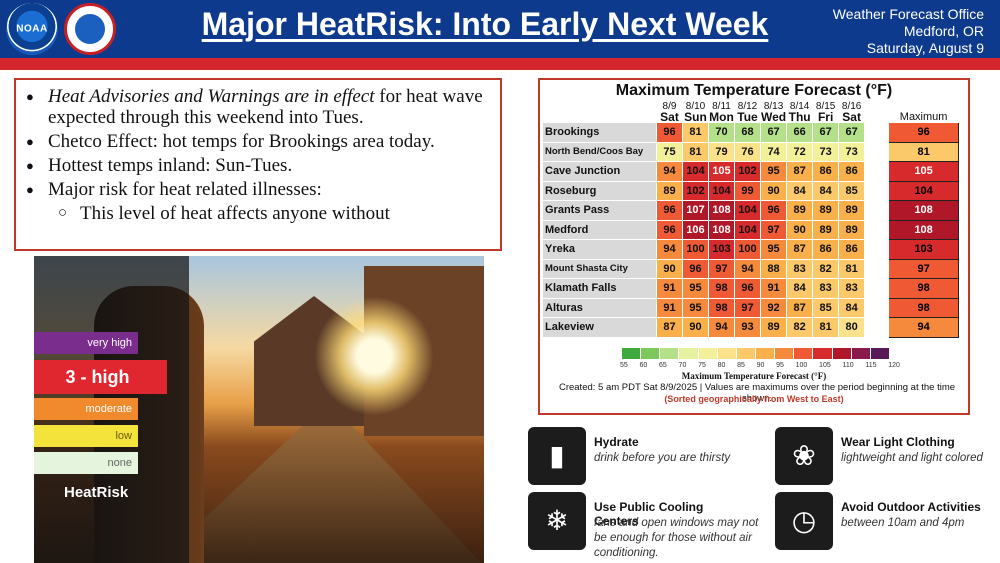  What do you see at coordinates (721, 151) in the screenshot?
I see `temp-cell: 79` at bounding box center [721, 151].